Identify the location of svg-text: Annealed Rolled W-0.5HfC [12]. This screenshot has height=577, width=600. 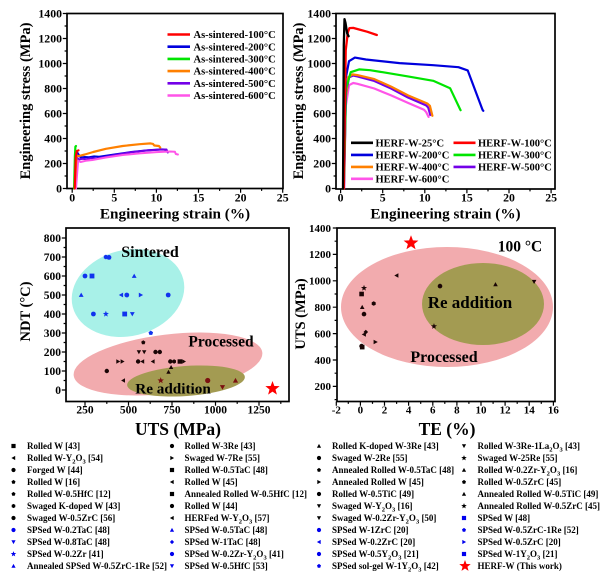
(246, 494).